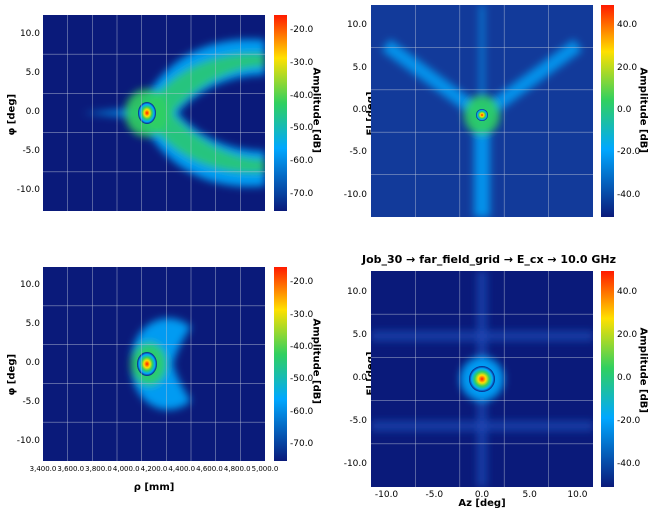 This screenshot has width=650, height=512. I want to click on x-axis-label: Az [deg], so click(482, 503).